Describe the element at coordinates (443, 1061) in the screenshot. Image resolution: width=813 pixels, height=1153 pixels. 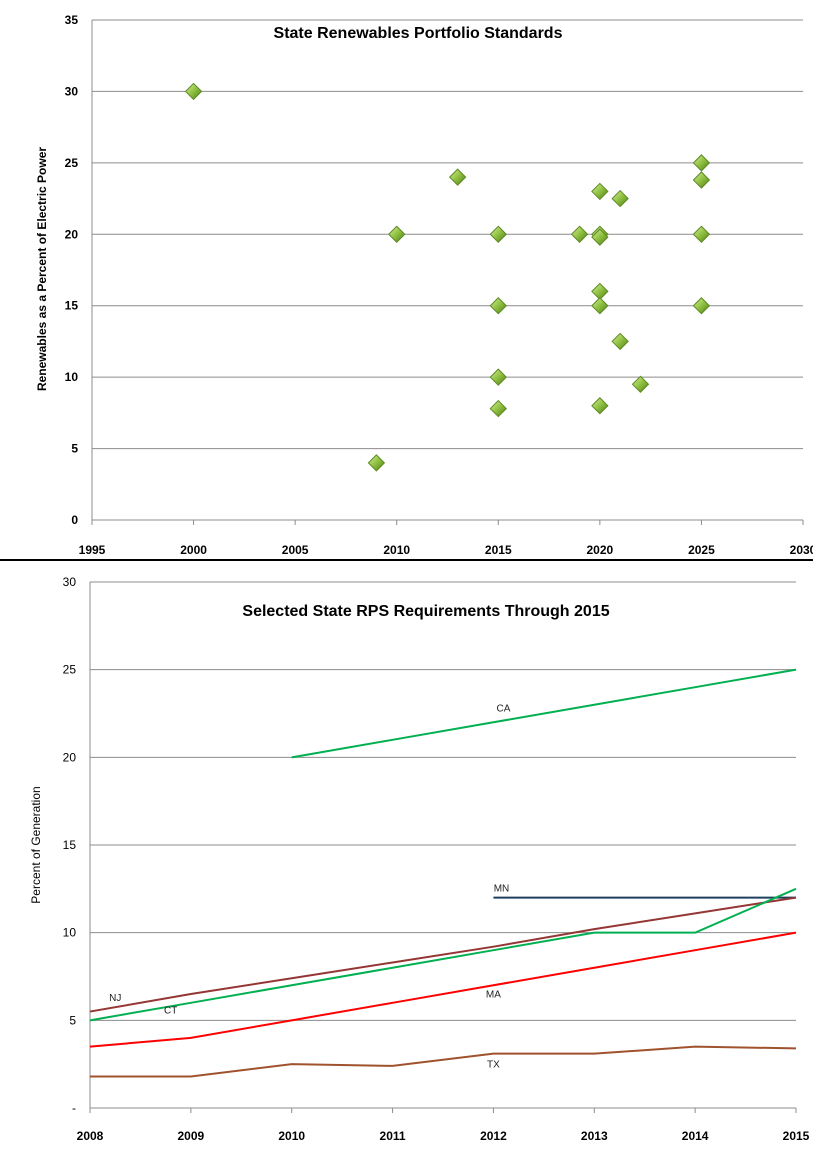
I see `series-line-tx` at that location.